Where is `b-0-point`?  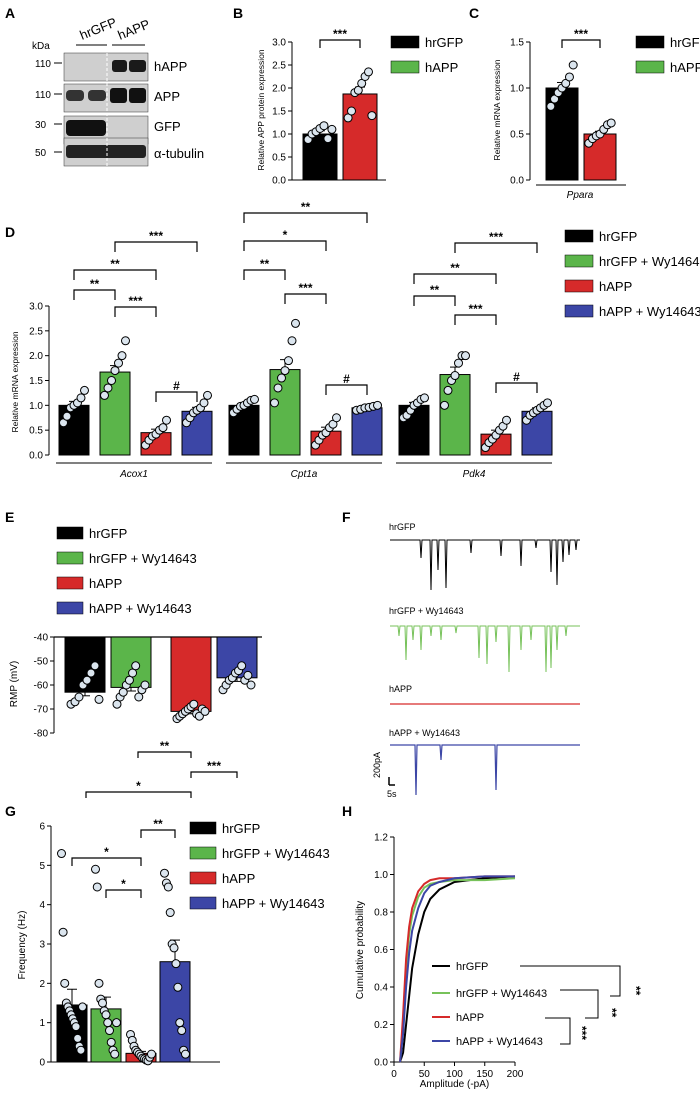
b-0-point is located at coordinates (324, 126).